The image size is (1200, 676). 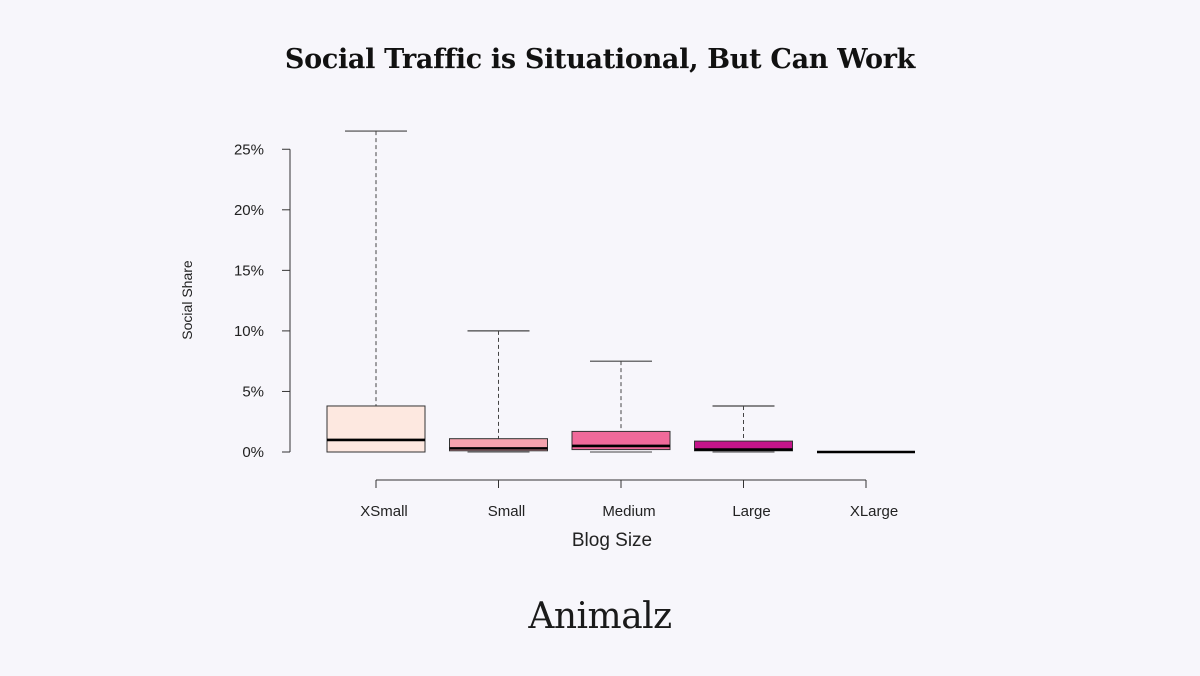 What do you see at coordinates (249, 149) in the screenshot?
I see `y-tick-label: 25%` at bounding box center [249, 149].